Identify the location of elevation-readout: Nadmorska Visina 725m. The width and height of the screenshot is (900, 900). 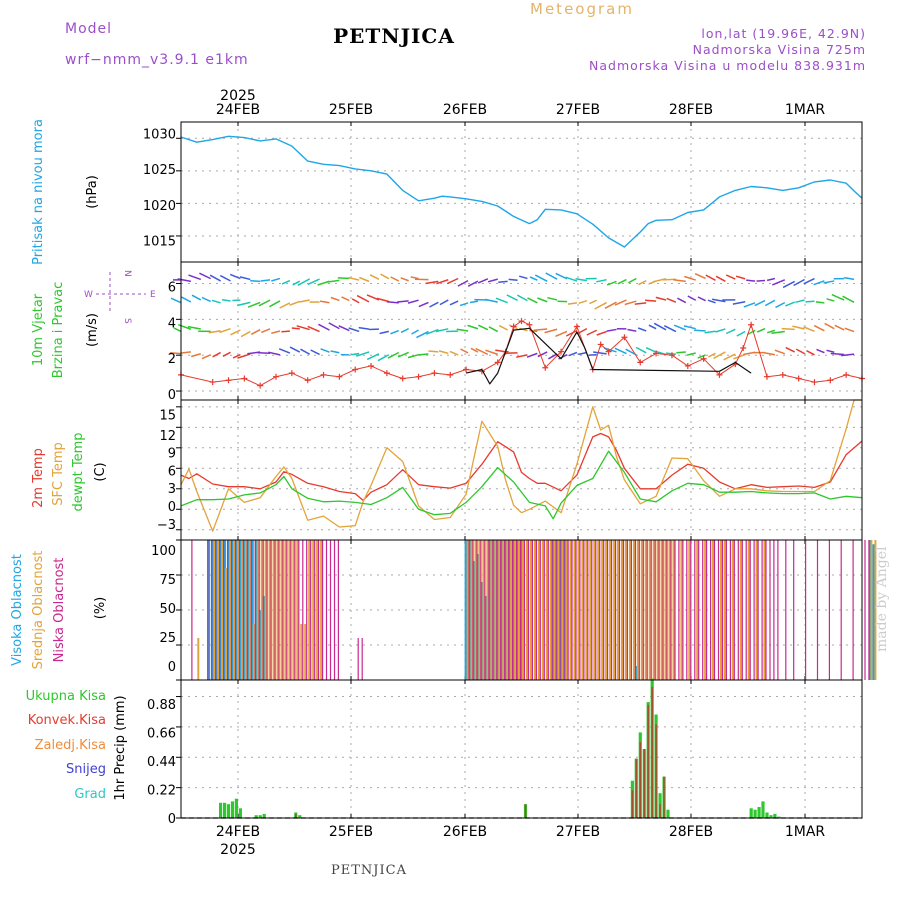
(779, 49).